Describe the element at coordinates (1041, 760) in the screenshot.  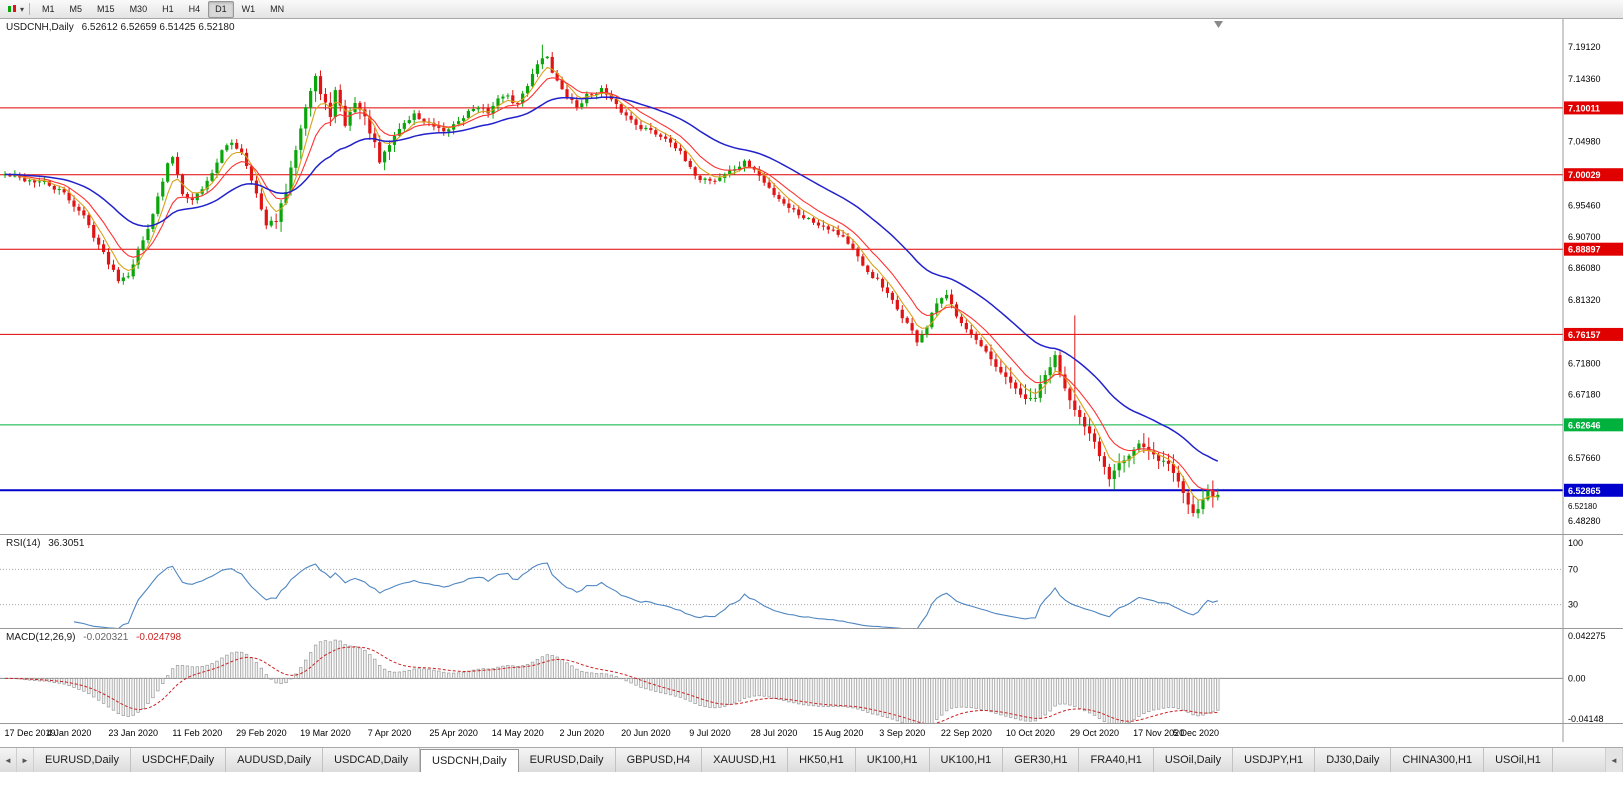
I see `chart-tab-ger30-h1: GER30,H1` at that location.